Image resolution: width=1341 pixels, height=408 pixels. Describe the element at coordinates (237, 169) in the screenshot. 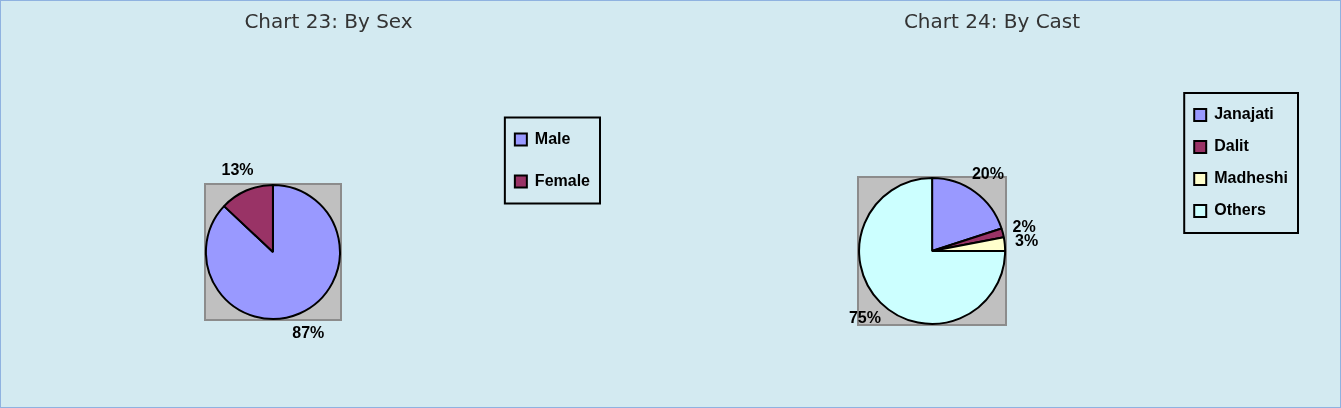

I see `data-label: 13%` at that location.